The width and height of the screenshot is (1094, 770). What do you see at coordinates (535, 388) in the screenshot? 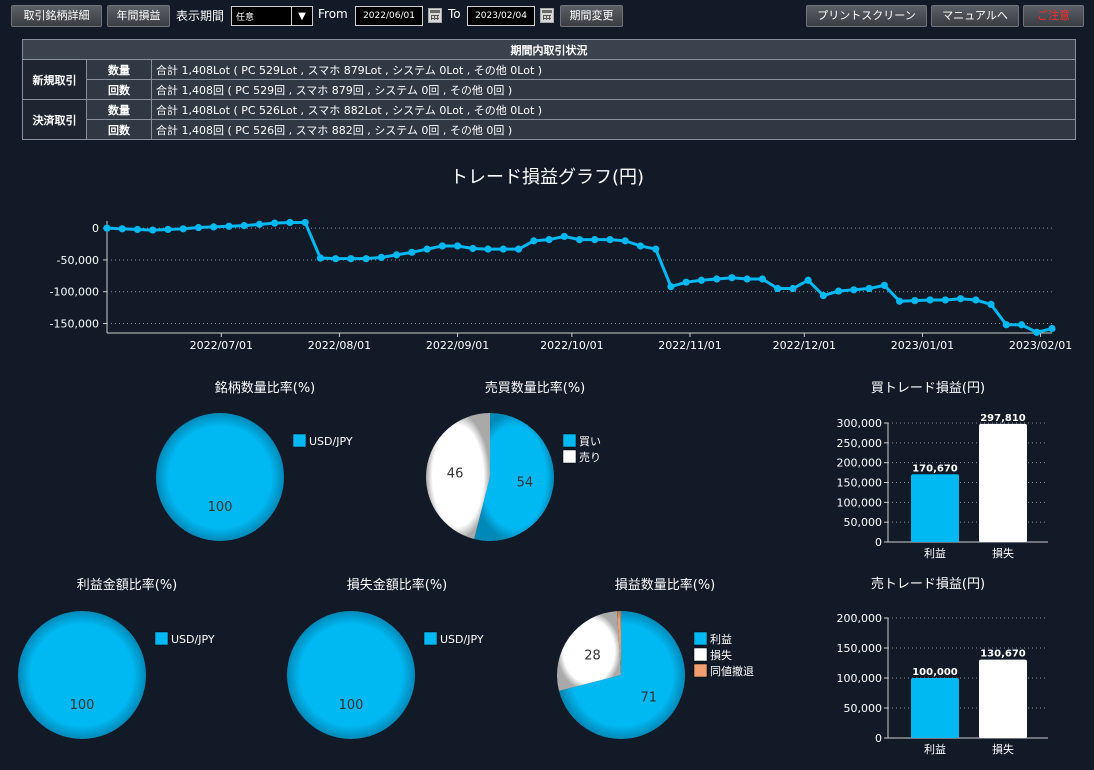
I see `side-pie-title: 売買数量比率(%)` at bounding box center [535, 388].